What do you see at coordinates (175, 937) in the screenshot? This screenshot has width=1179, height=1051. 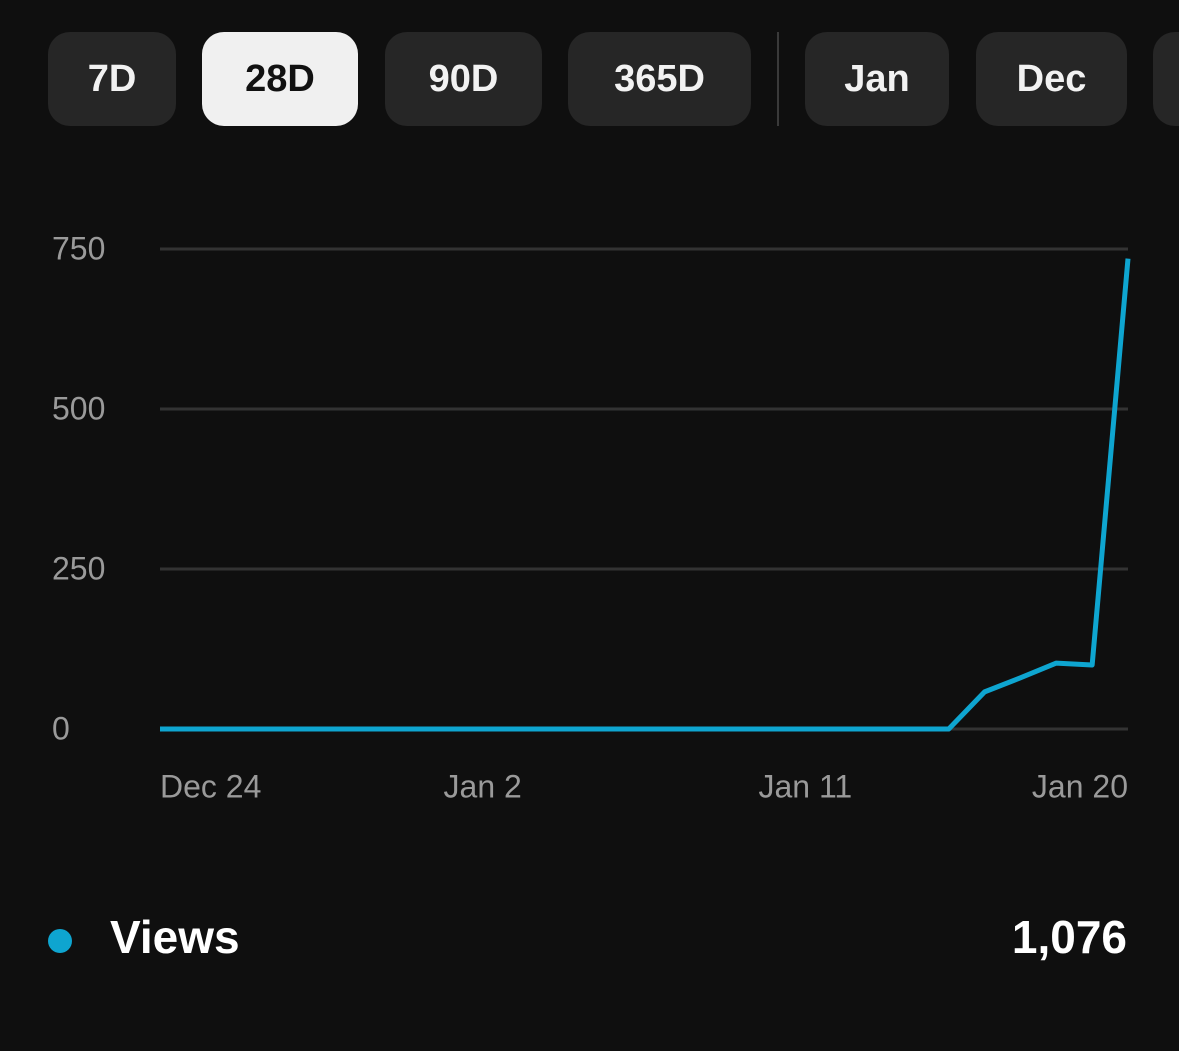 I see `legend-label: Views` at bounding box center [175, 937].